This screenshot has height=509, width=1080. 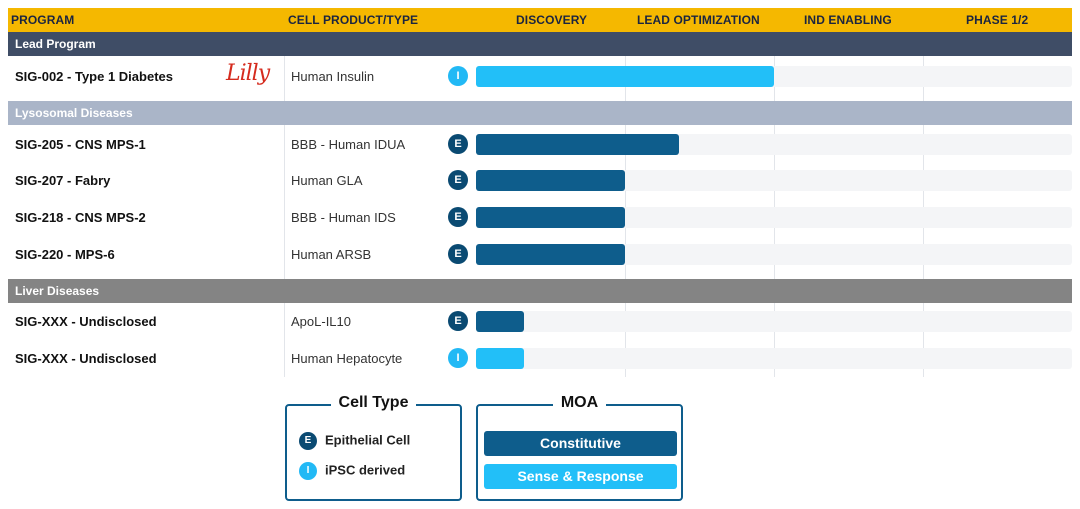 I want to click on section-liver-diseases: Liver Diseases, so click(x=540, y=291).